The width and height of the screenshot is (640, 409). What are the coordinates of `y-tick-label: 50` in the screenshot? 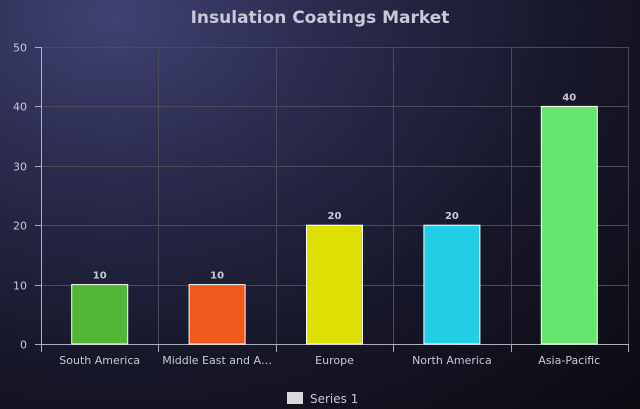 It's located at (20, 48).